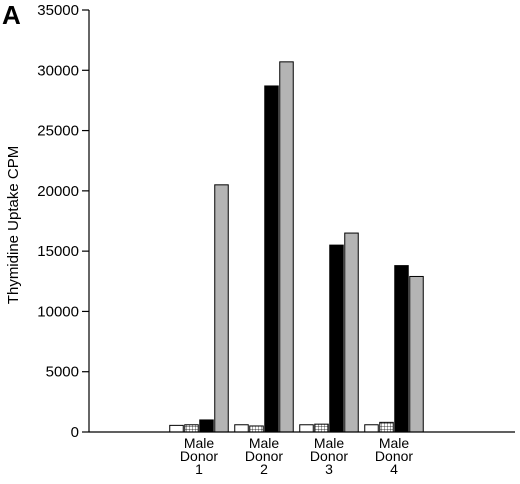 The image size is (520, 484). Describe the element at coordinates (199, 469) in the screenshot. I see `category-label: 1` at that location.